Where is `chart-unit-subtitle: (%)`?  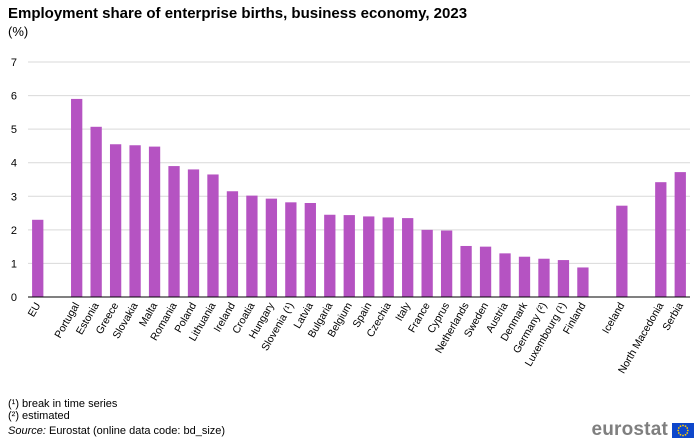
chart-unit-subtitle: (%) is located at coordinates (18, 31).